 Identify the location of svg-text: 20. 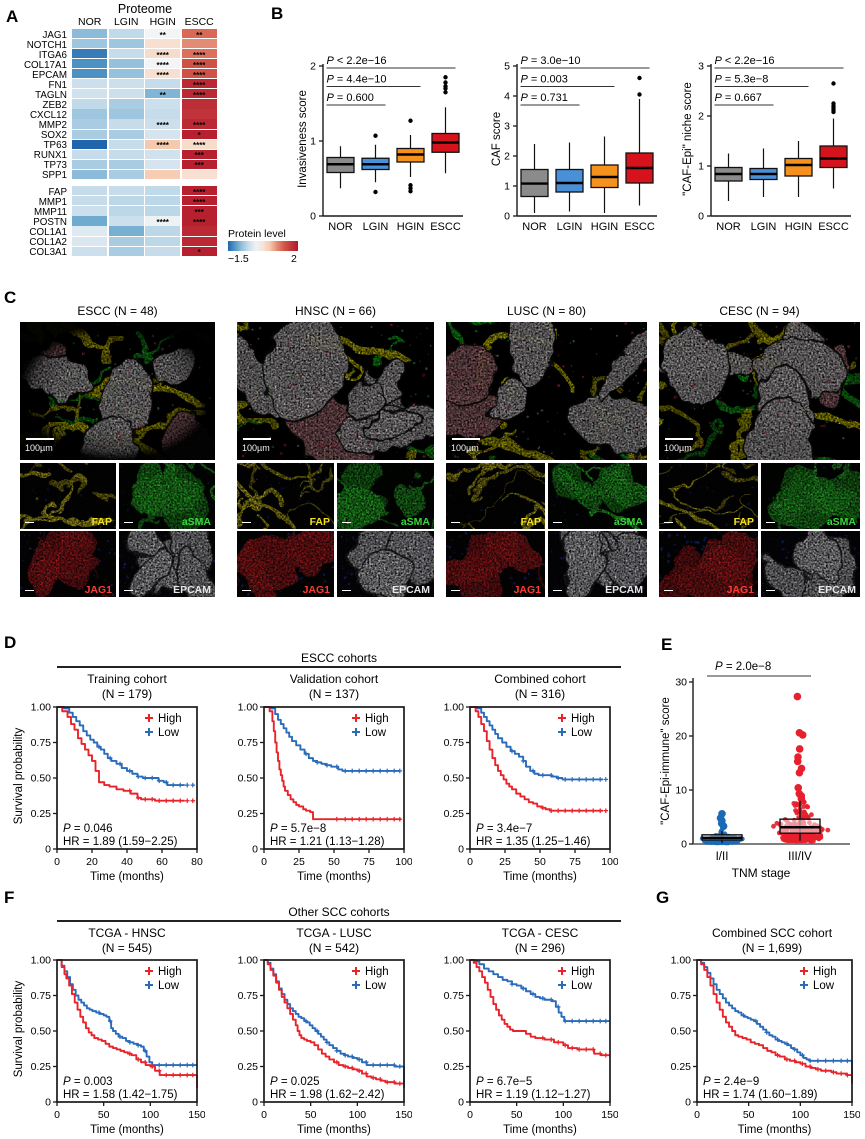
(92, 862).